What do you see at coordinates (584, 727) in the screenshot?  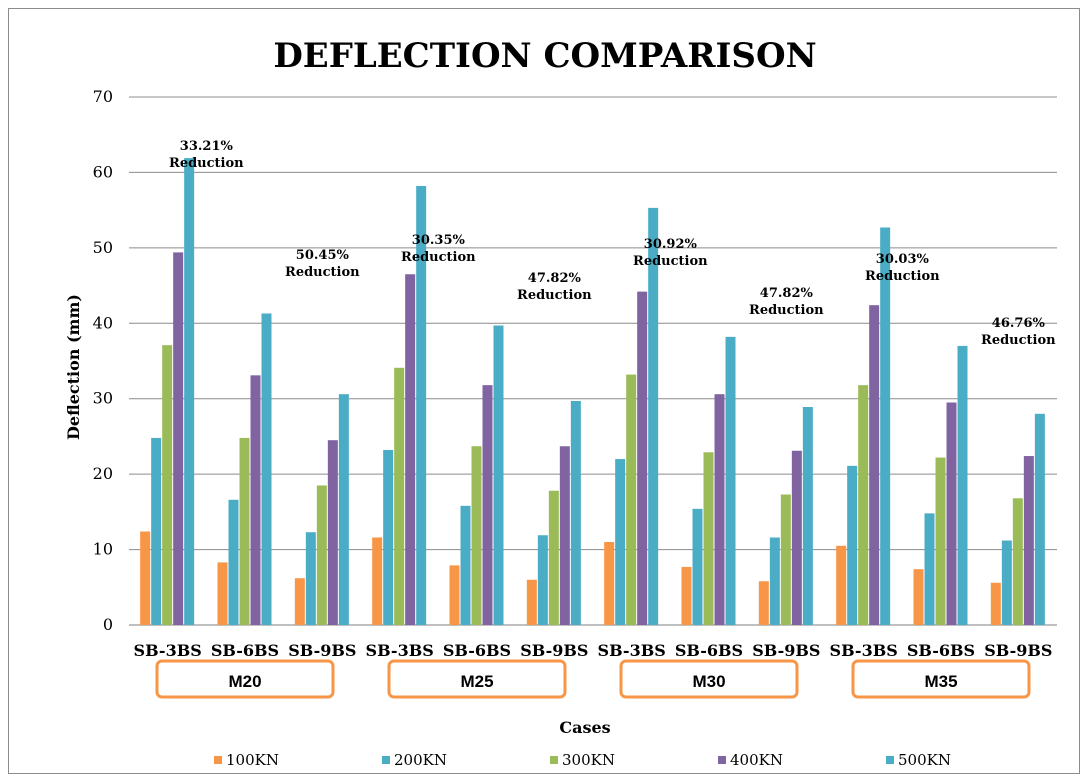 I see `x-axis-title: Cases` at bounding box center [584, 727].